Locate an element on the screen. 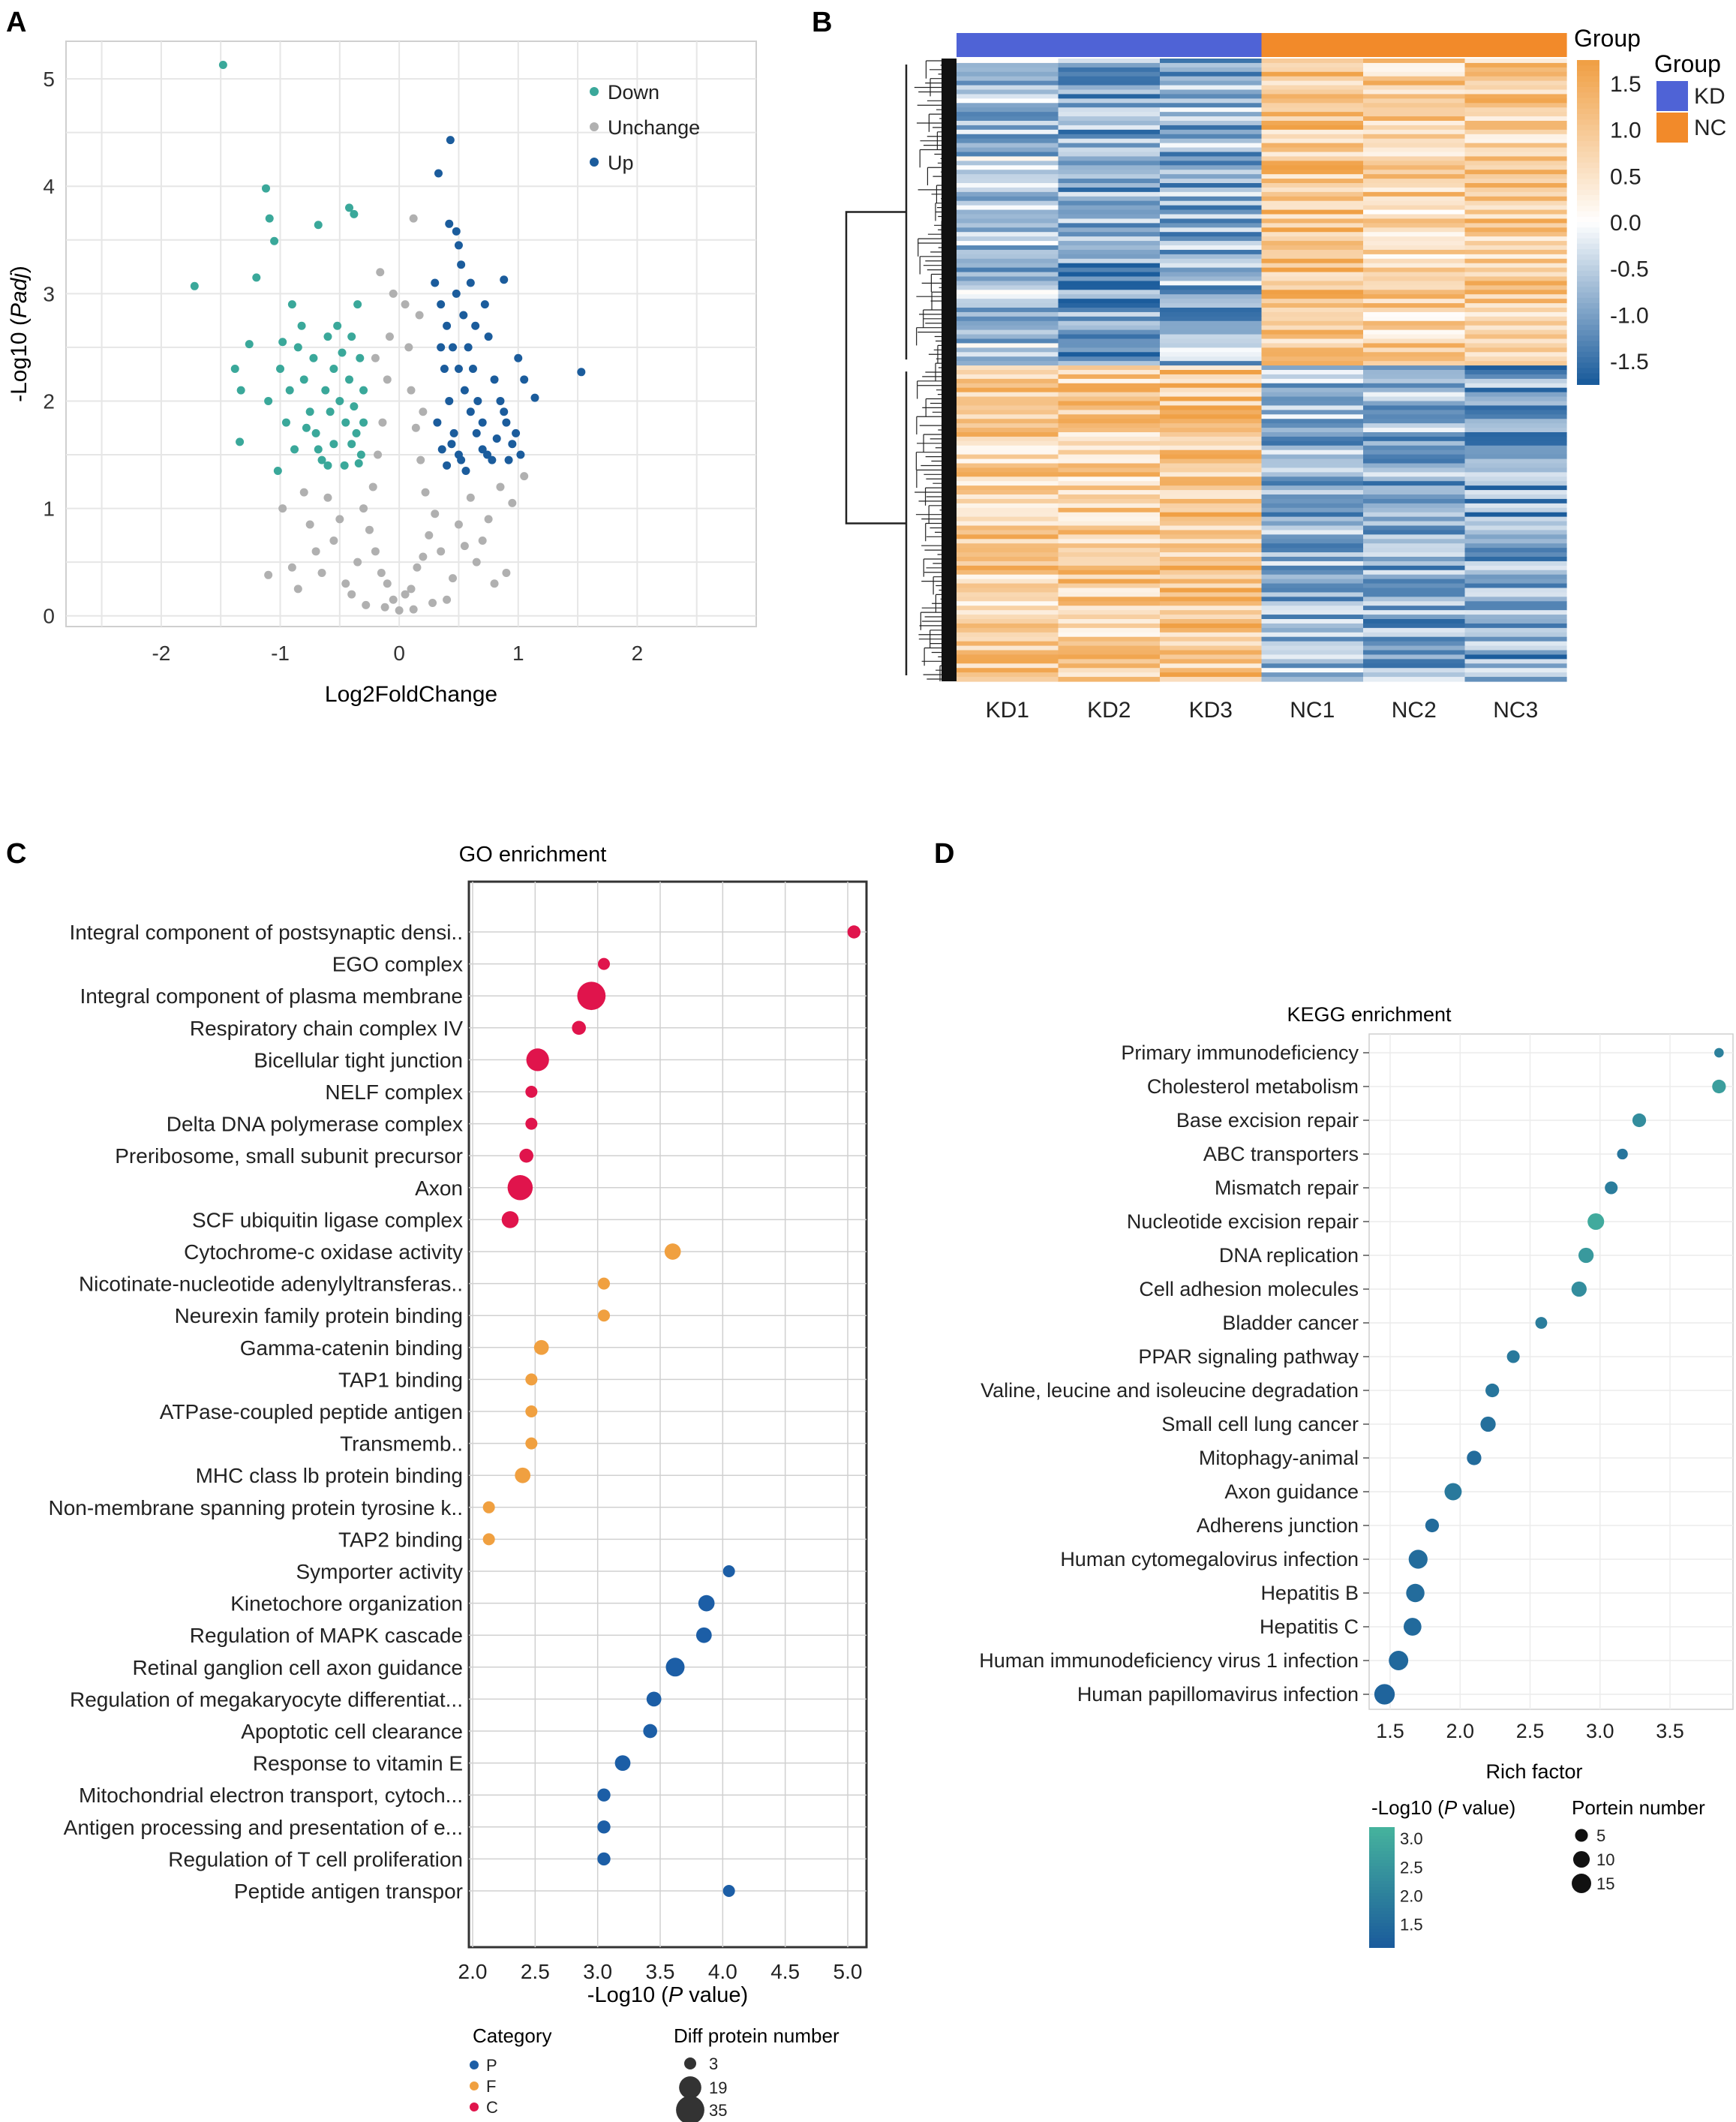 The width and height of the screenshot is (1736, 2122). kegg-pathway-label: Nucleotide excision repair is located at coordinates (1243, 1221).